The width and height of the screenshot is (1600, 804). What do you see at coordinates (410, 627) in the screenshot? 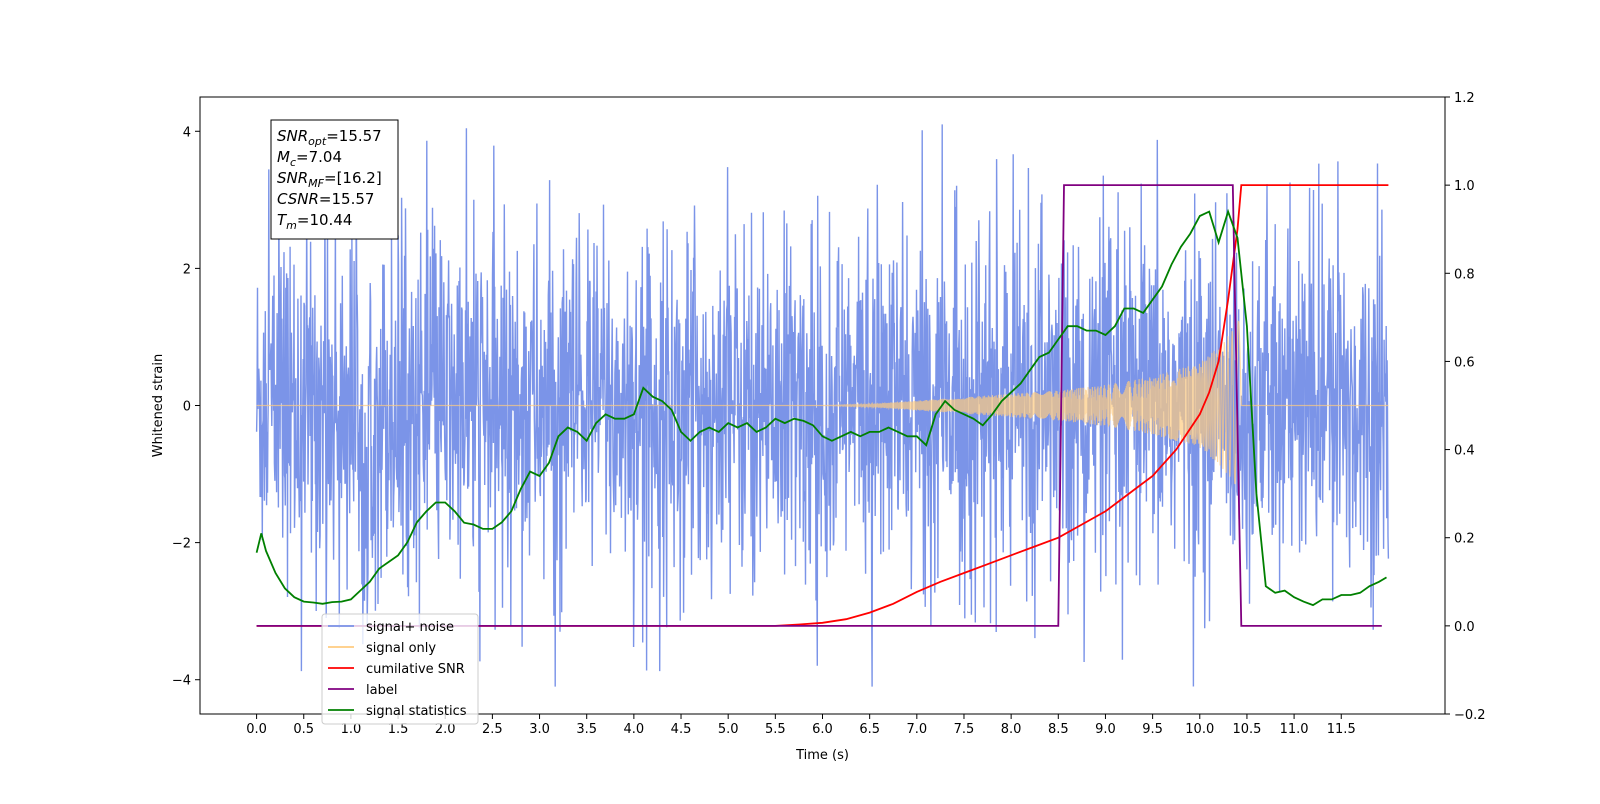
I see `legend-label: signal+ noise` at bounding box center [410, 627].